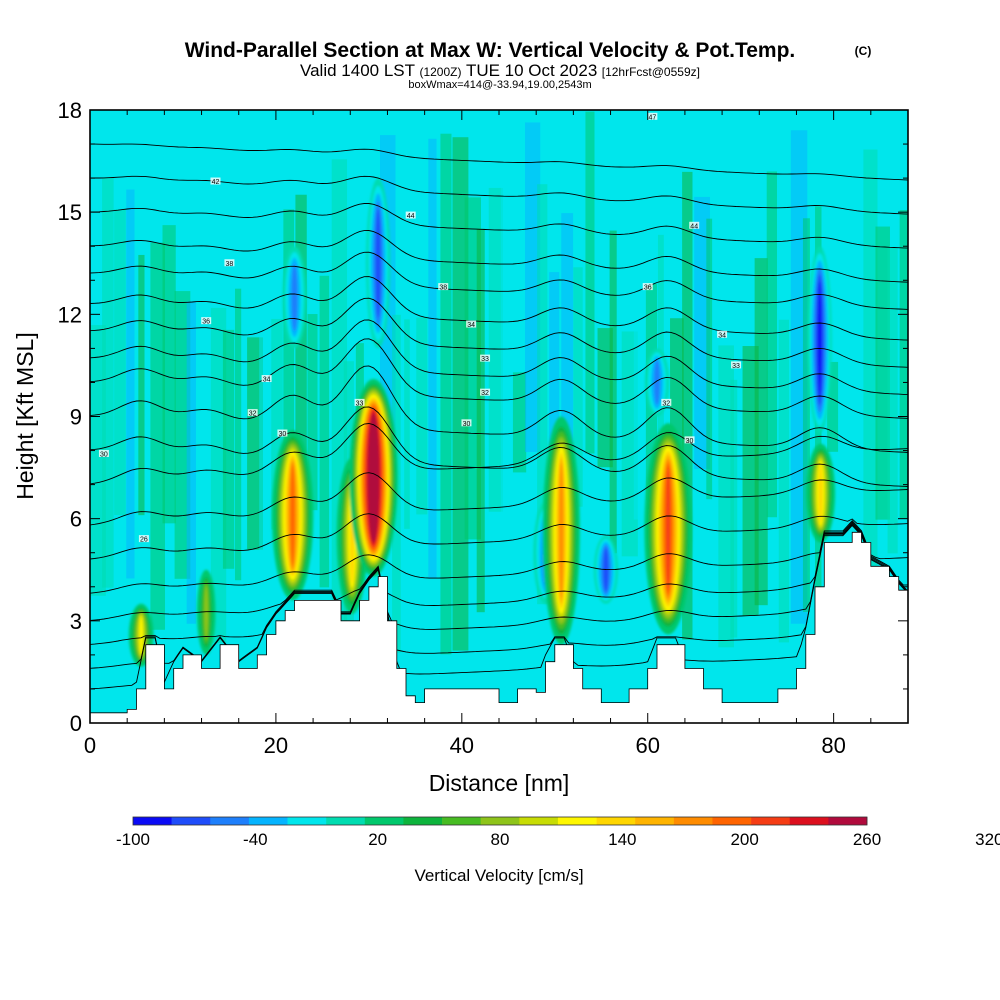 This screenshot has height=1000, width=1000. What do you see at coordinates (498, 875) in the screenshot?
I see `colorbar-title: Vertical Velocity [cm/s]` at bounding box center [498, 875].